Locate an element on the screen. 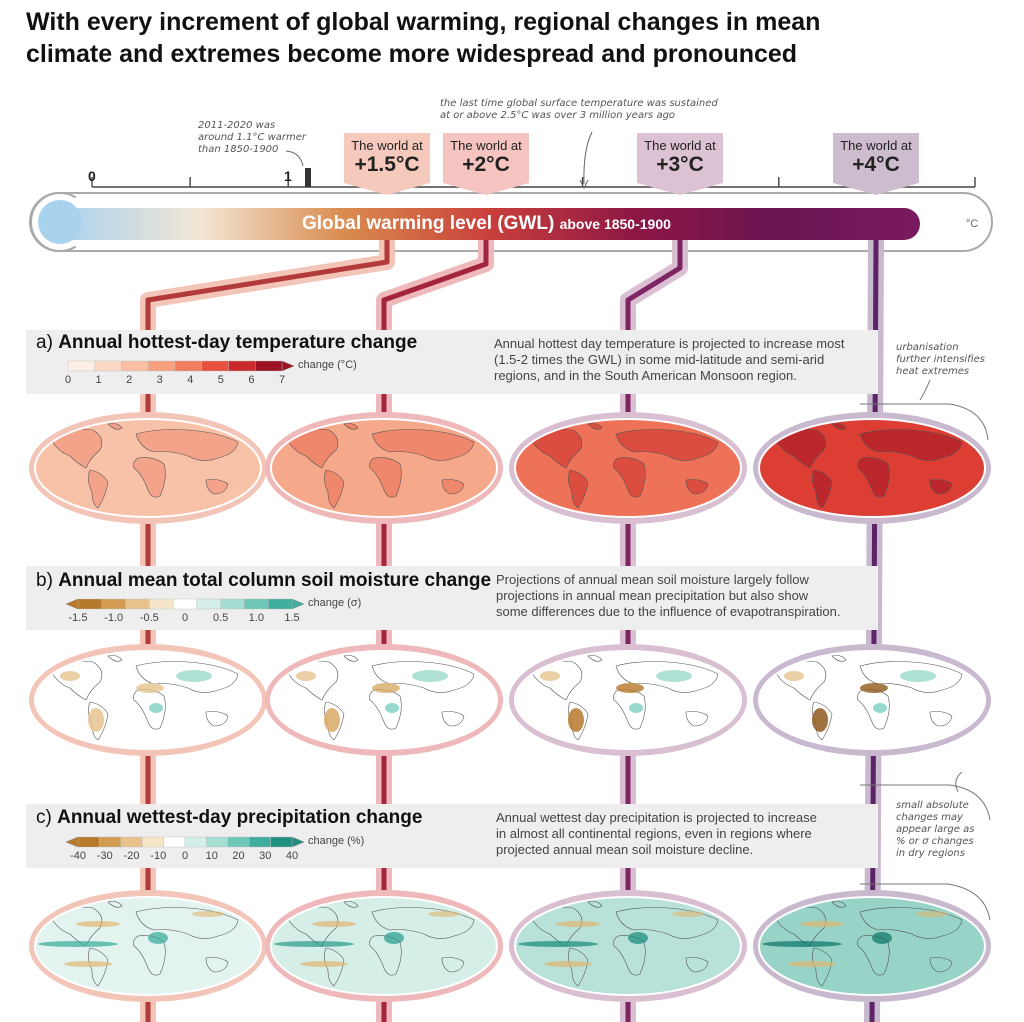 The image size is (1024, 1022). colorbar-tick-label: 3 is located at coordinates (159, 380).